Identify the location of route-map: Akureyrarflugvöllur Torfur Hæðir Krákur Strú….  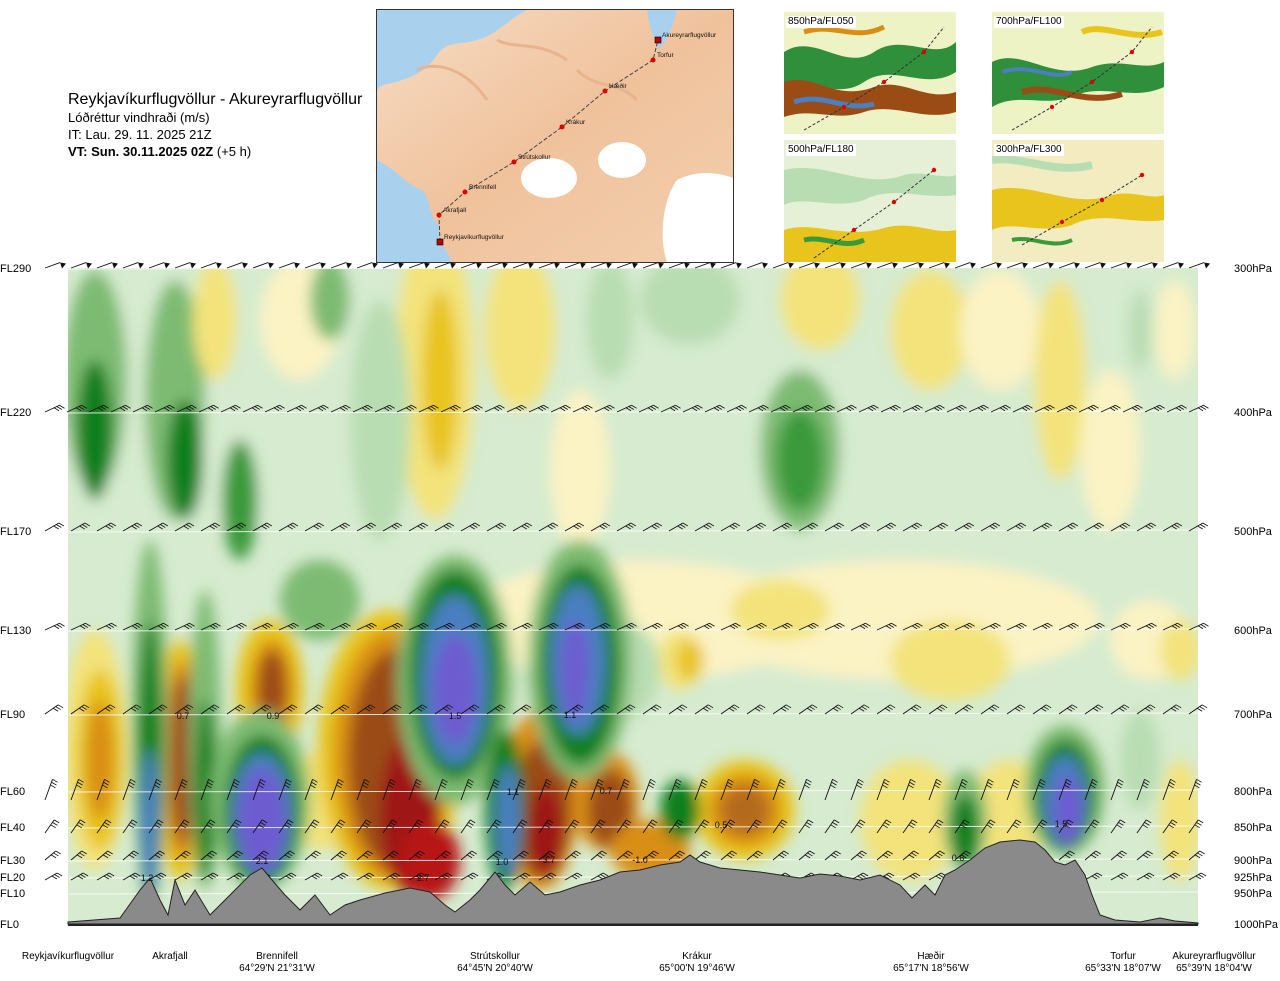
(555, 136).